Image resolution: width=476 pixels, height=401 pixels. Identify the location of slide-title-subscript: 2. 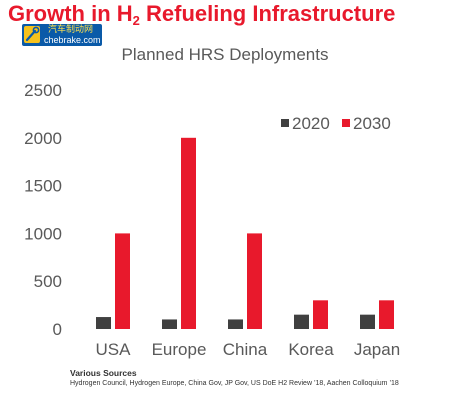
(136, 20).